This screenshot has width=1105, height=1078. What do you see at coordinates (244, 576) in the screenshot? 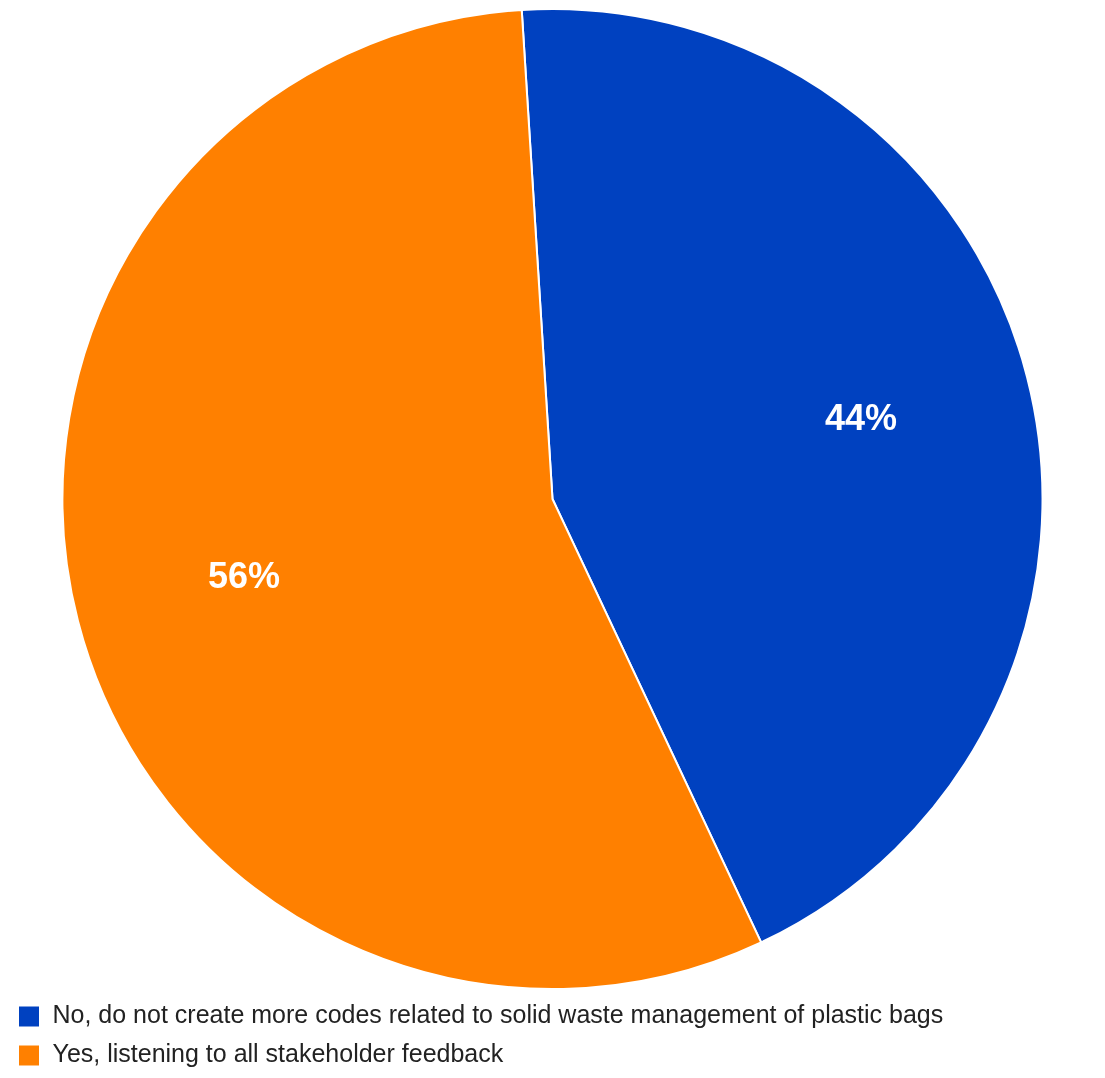
I see `data-label: 56%` at bounding box center [244, 576].